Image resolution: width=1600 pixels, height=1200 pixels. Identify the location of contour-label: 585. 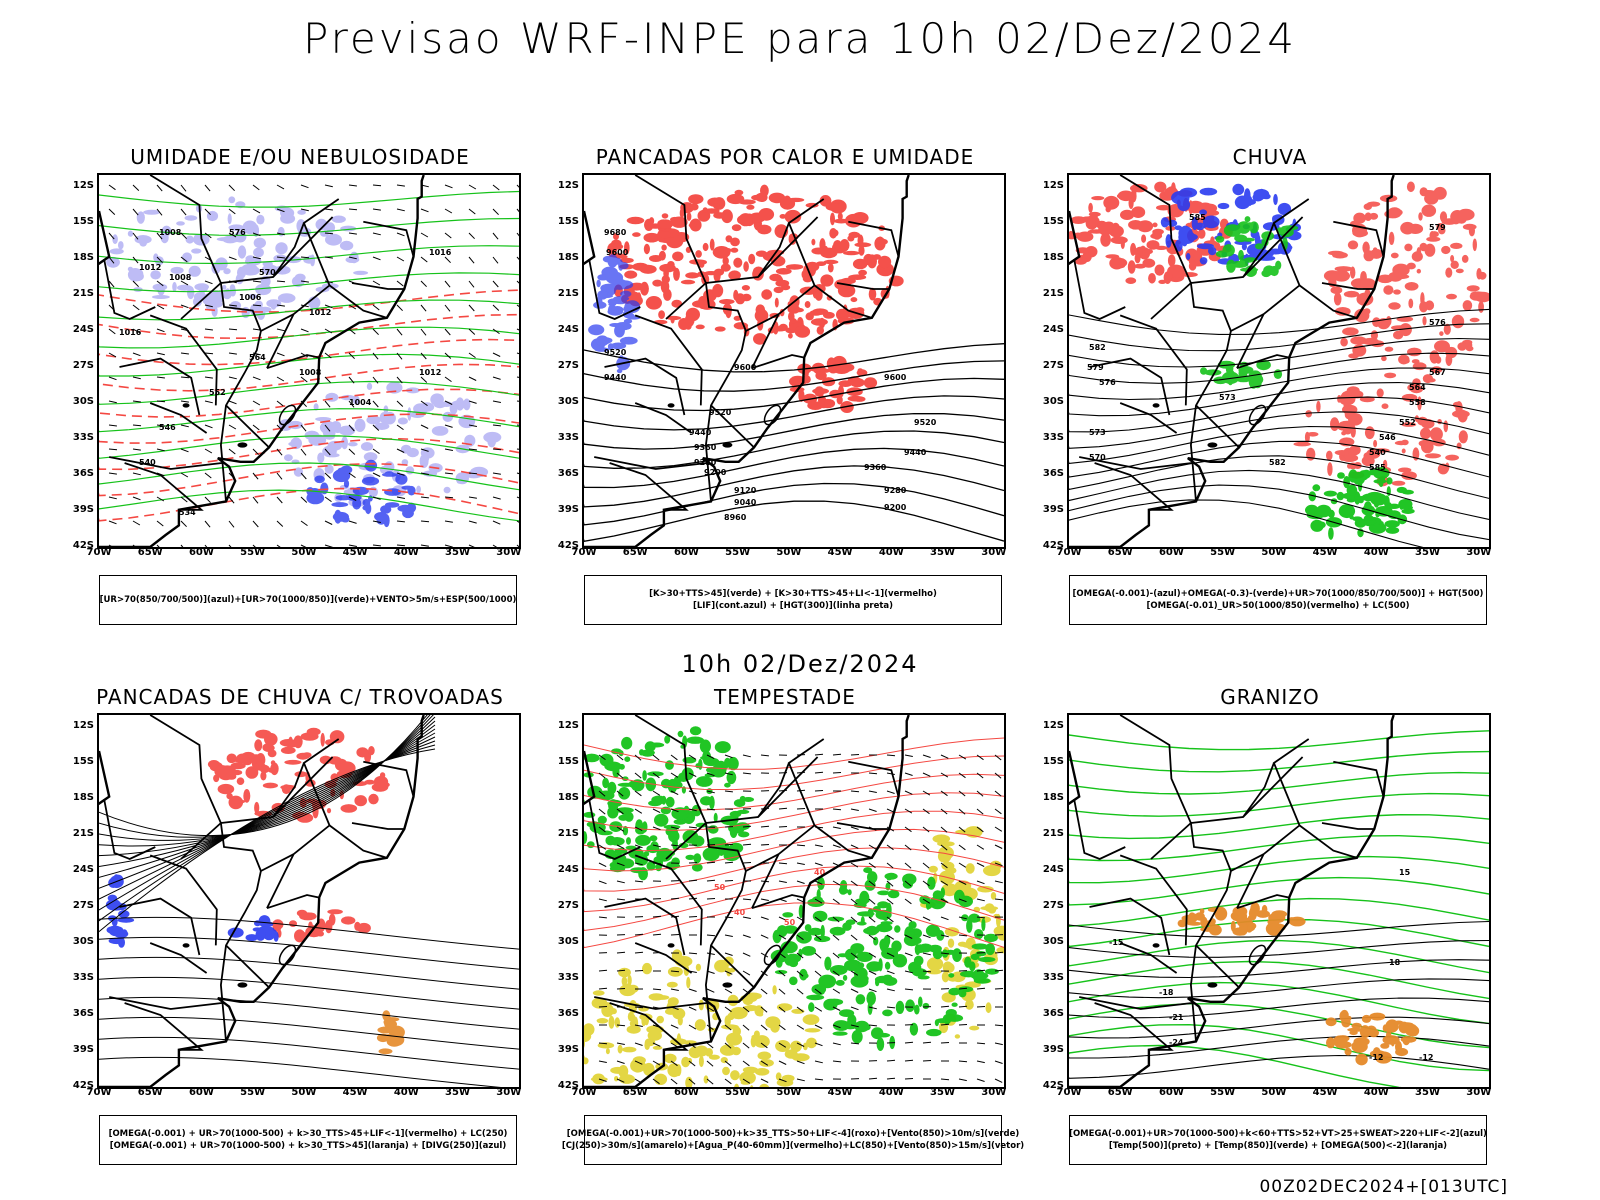
(1197, 217).